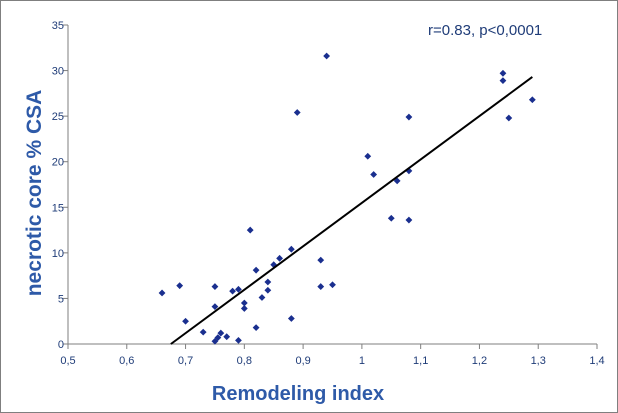 This screenshot has height=413, width=618. What do you see at coordinates (61, 345) in the screenshot?
I see `y-tick-label: 0` at bounding box center [61, 345].